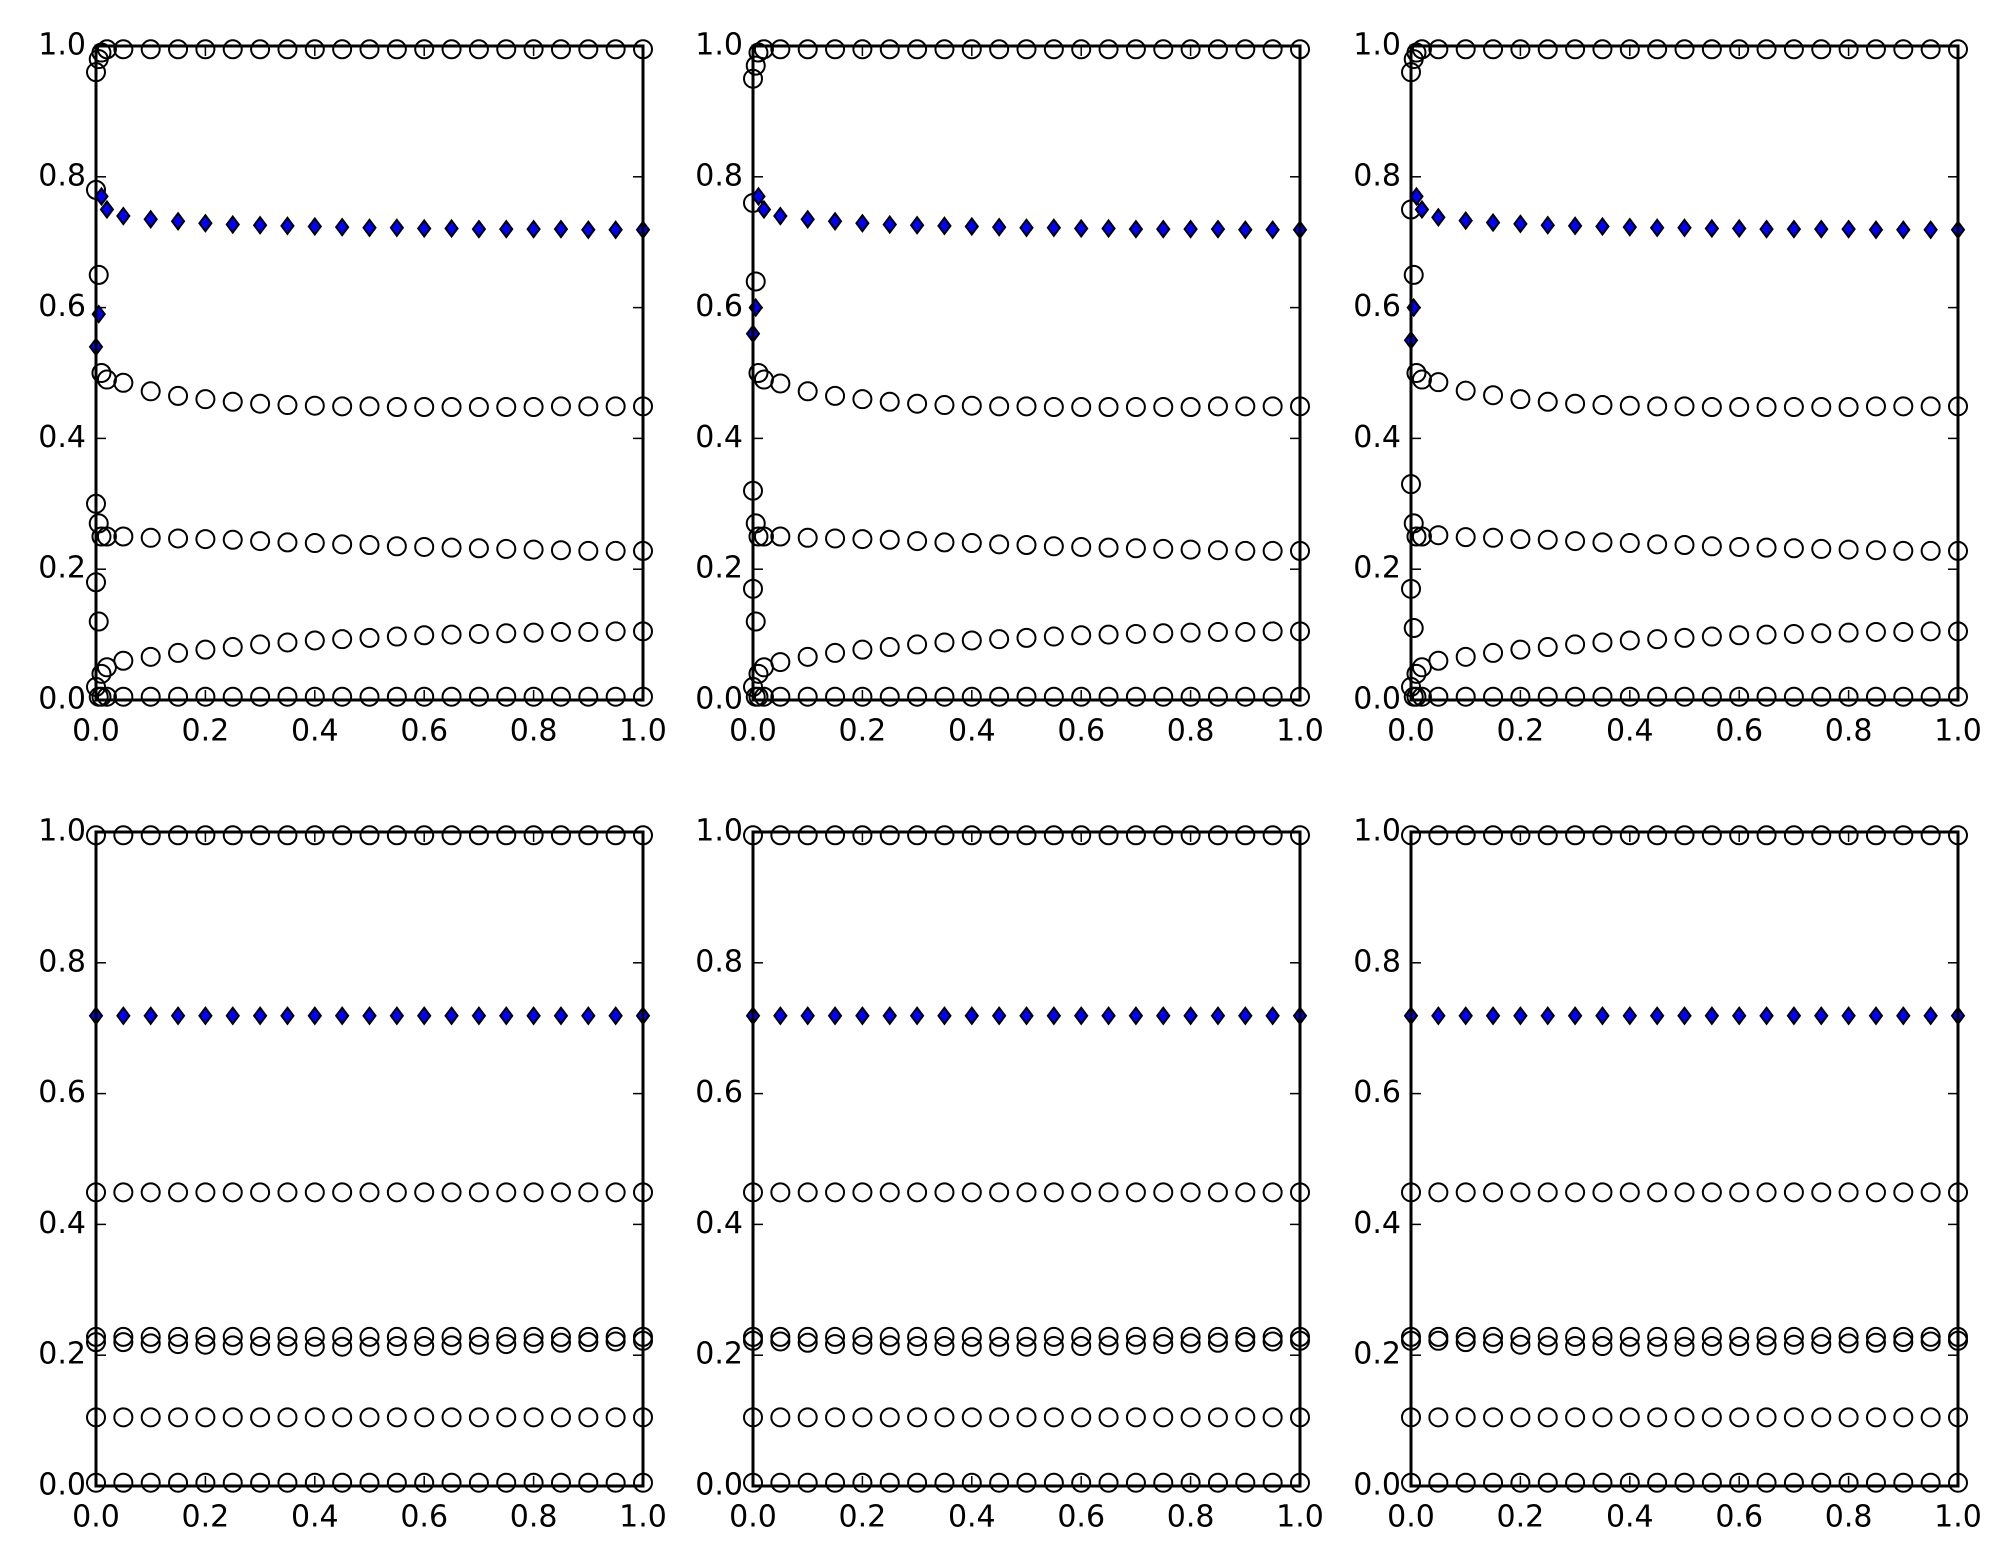  I want to click on x-tick-label: 1.0, so click(1958, 731).